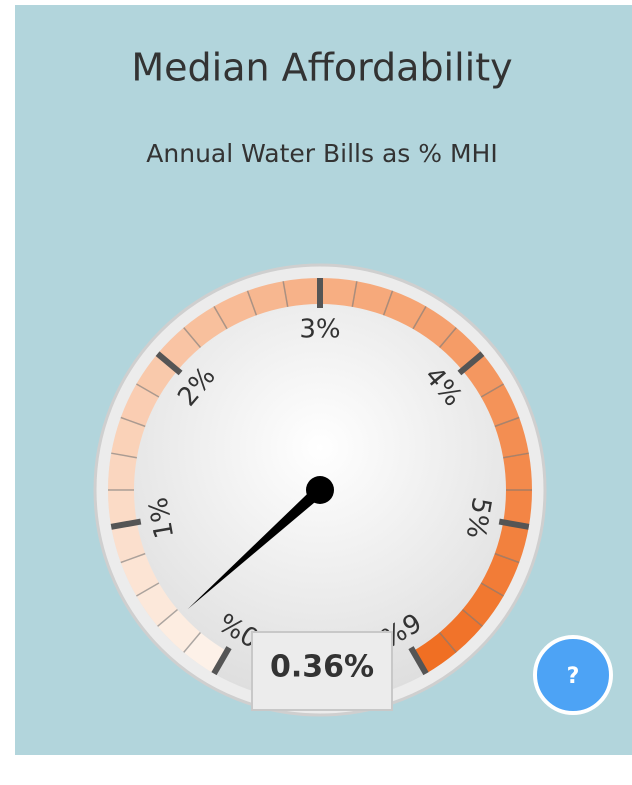  What do you see at coordinates (321, 68) in the screenshot?
I see `chart-title: Median Affordability` at bounding box center [321, 68].